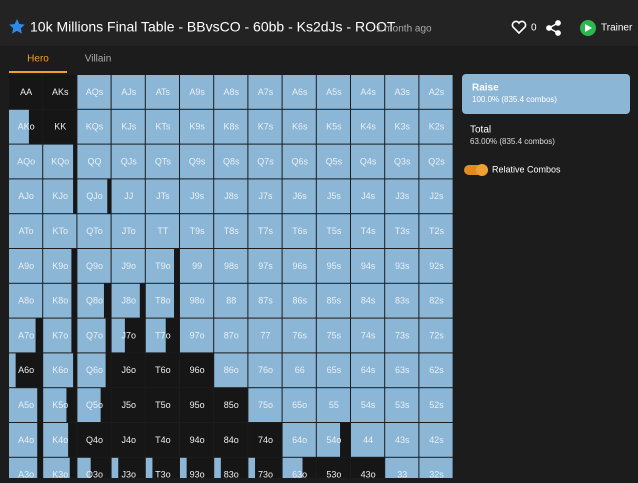  I want to click on tab: Villain, so click(98, 59).